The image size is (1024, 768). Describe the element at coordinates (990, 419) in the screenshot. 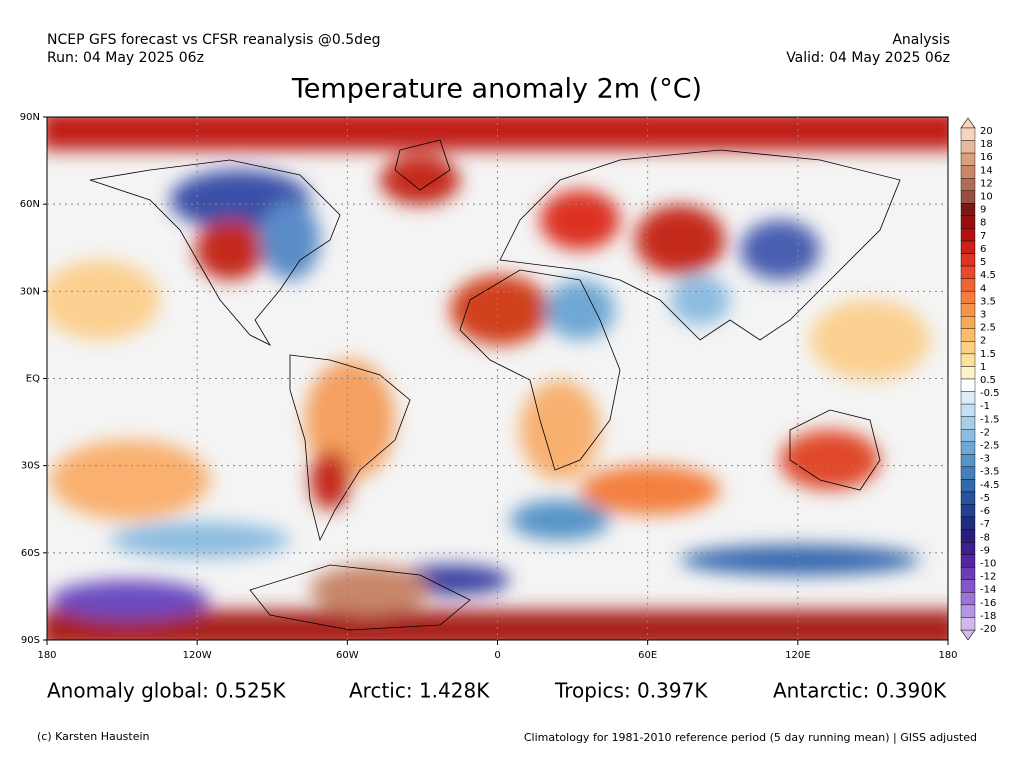

I see `colorbar-label: -1.5` at that location.